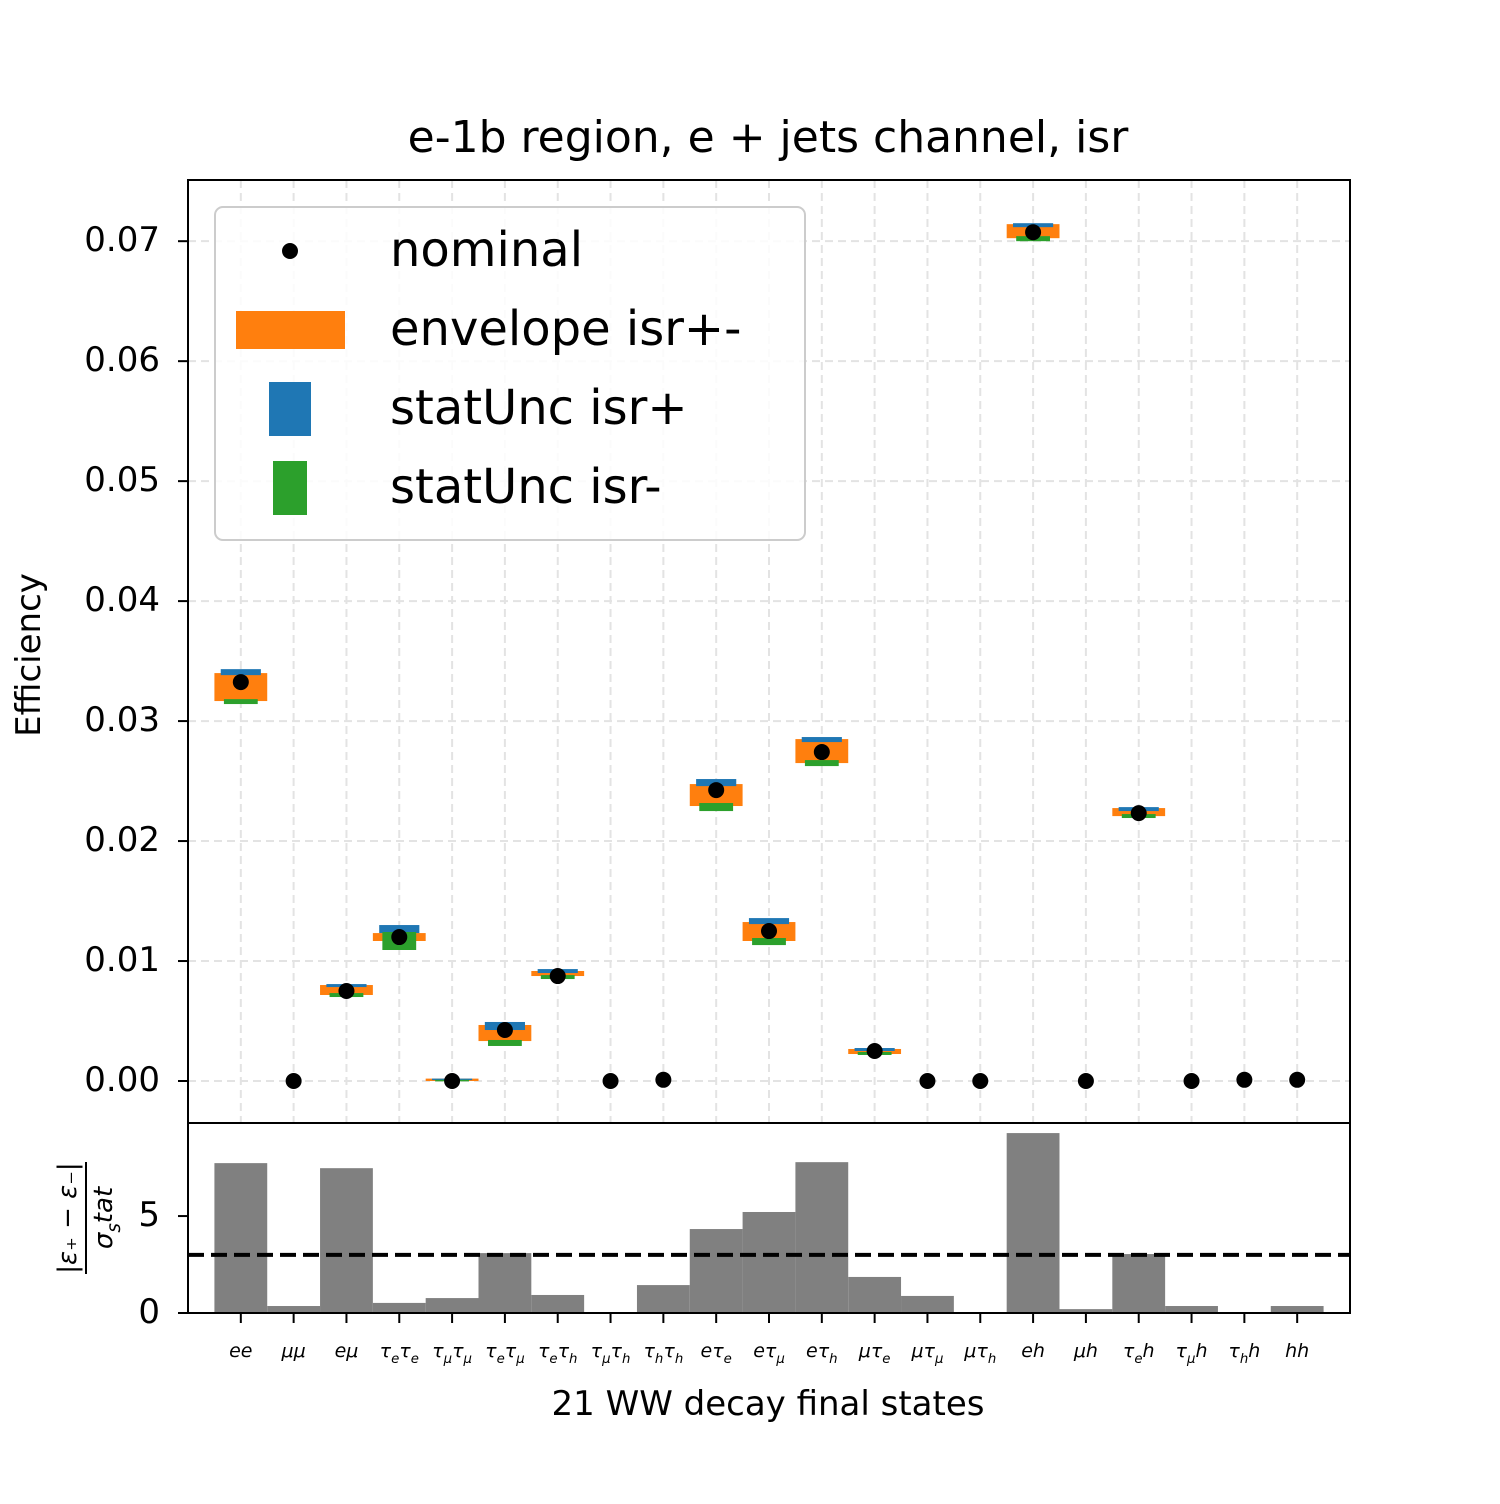  What do you see at coordinates (122, 240) in the screenshot?
I see `y-tick-label: 0.07` at bounding box center [122, 240].